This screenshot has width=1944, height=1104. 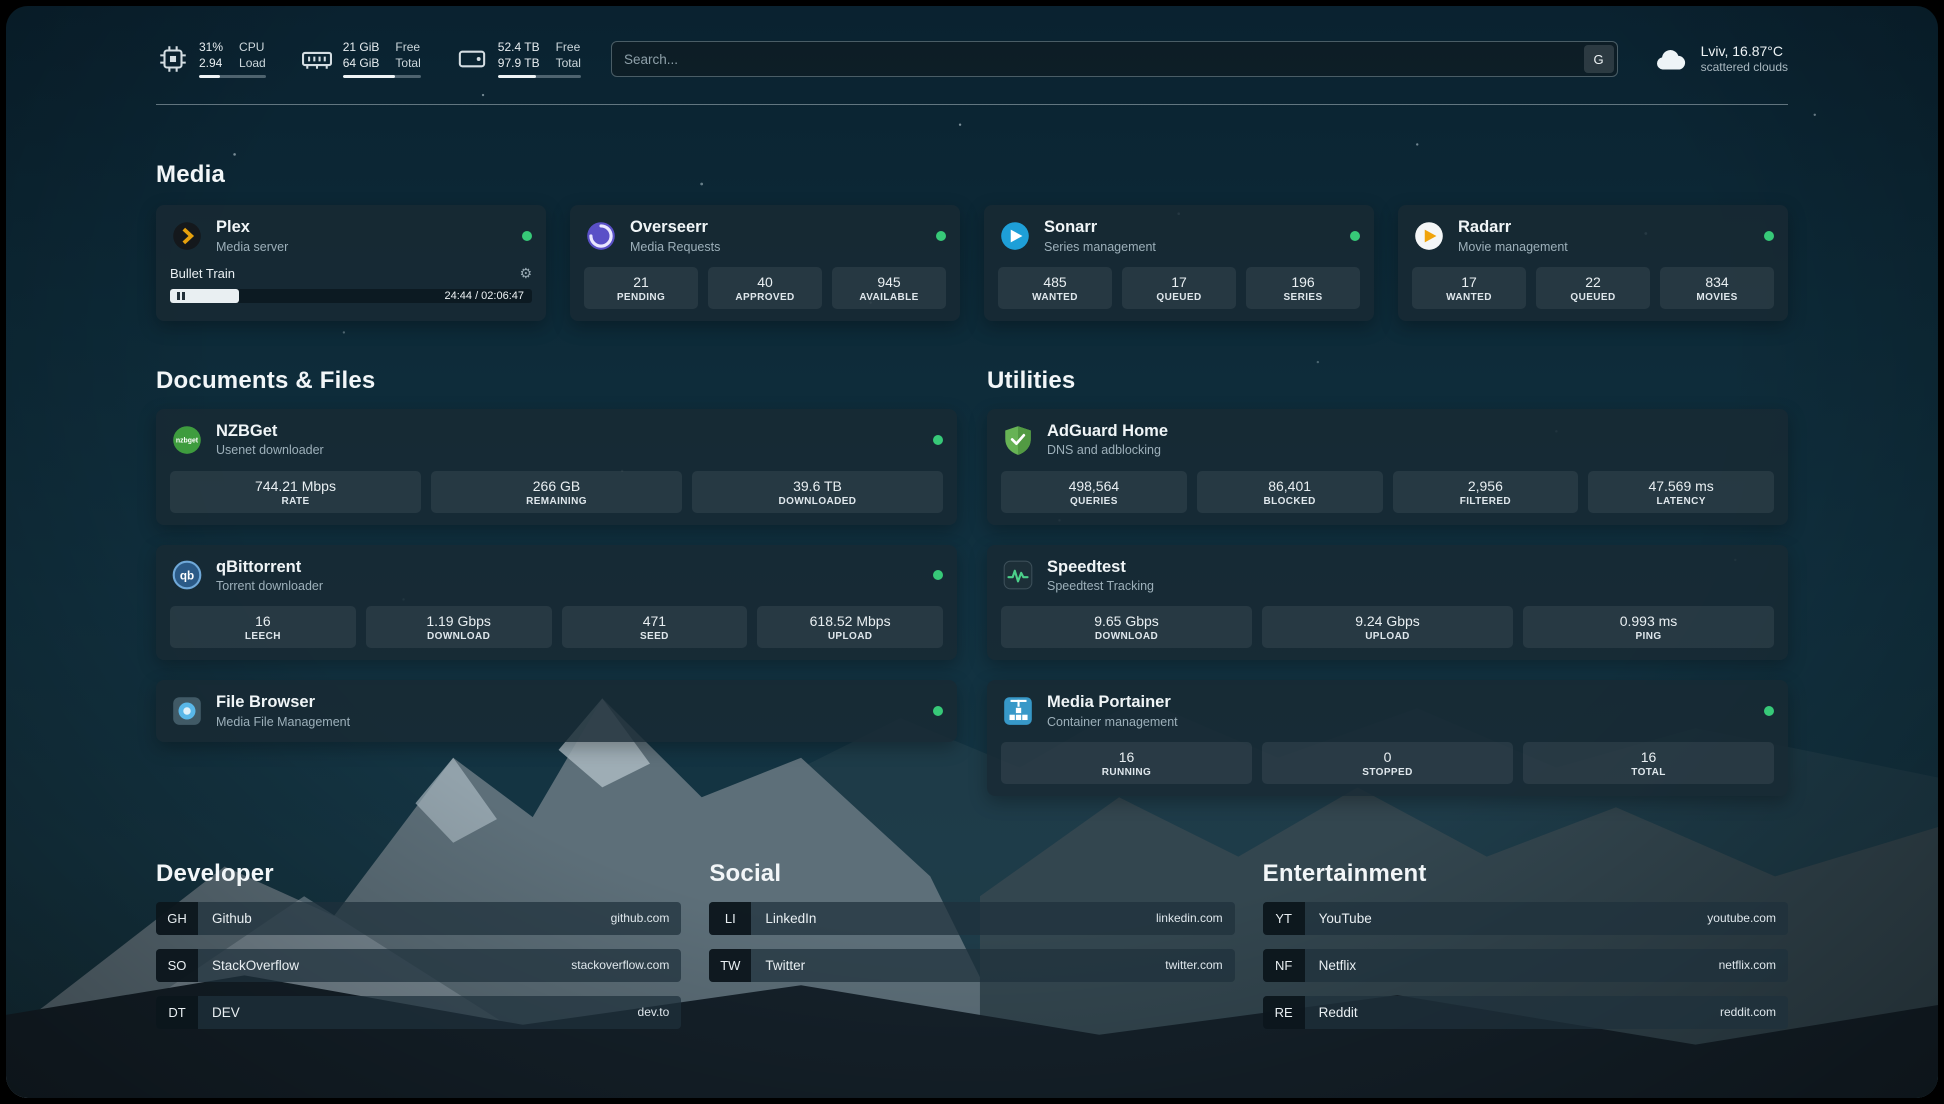 I want to click on radarr-subtitle: Movie management, so click(x=1513, y=246).